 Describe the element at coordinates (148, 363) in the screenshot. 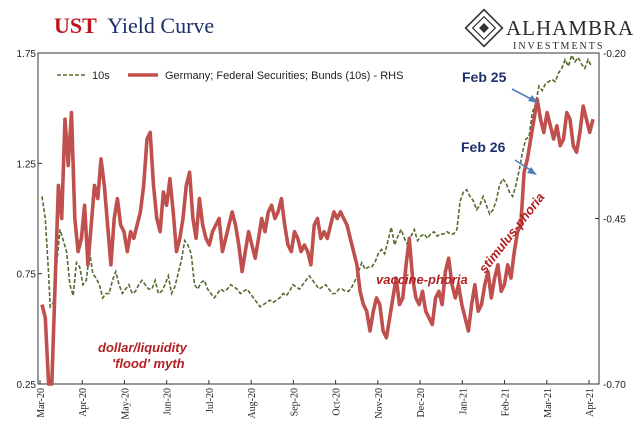

I see `annotation-dollar-line2: 'flood' myth` at that location.